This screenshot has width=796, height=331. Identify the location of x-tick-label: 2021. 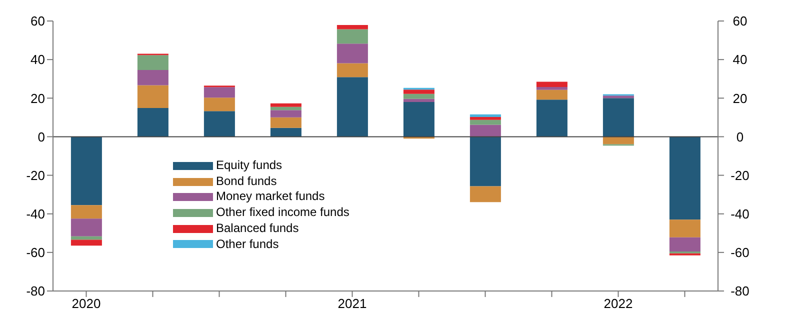
(352, 304).